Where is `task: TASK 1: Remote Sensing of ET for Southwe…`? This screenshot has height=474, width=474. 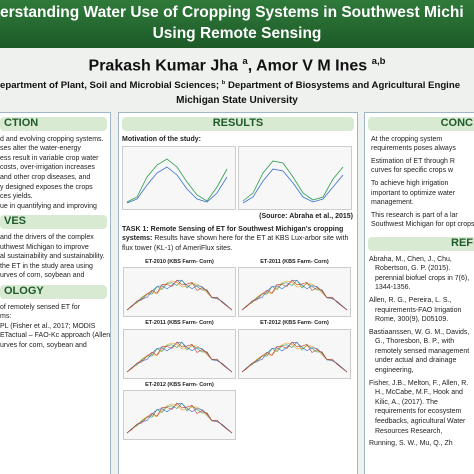 task: TASK 1: Remote Sensing of ET for Southwe… is located at coordinates (238, 239).